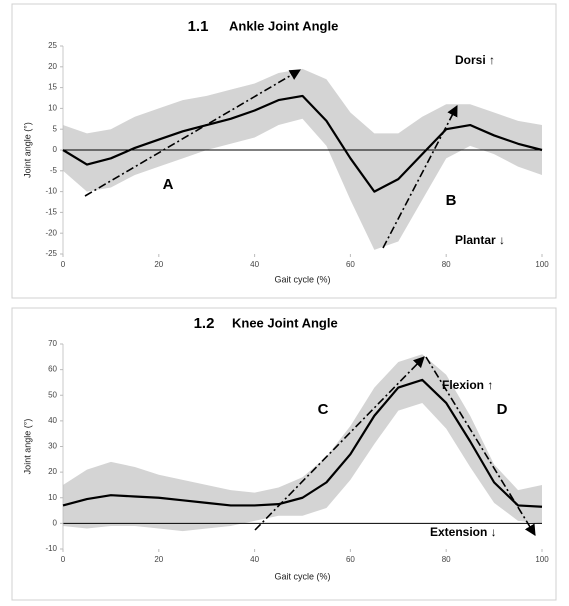 Image resolution: width=569 pixels, height=606 pixels. Describe the element at coordinates (52, 343) in the screenshot. I see `y-tick-label: 70` at that location.